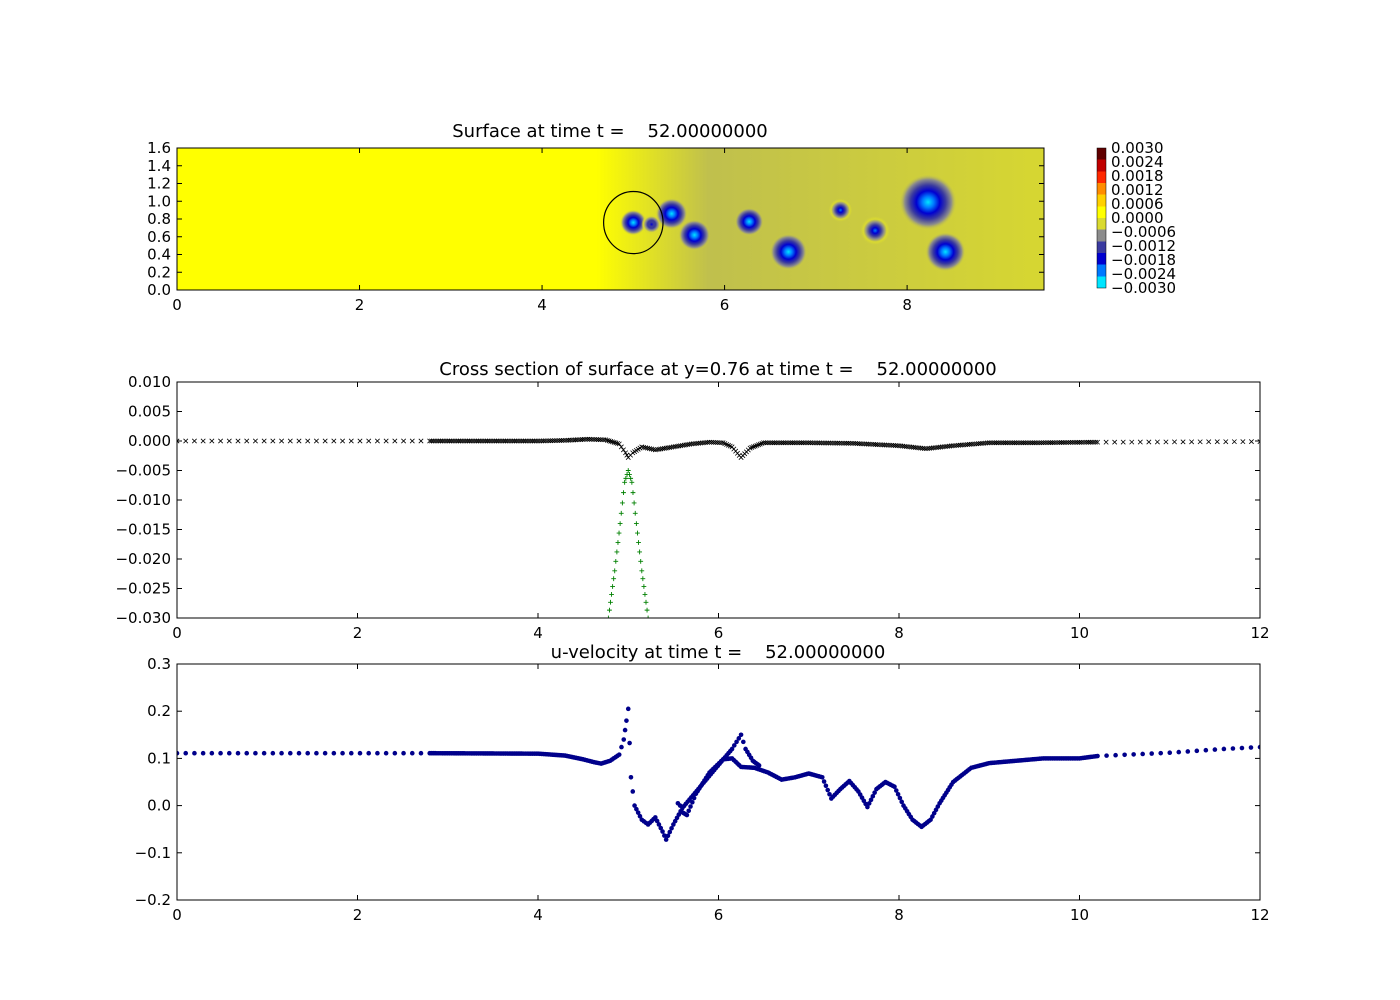 The width and height of the screenshot is (1400, 1000). Describe the element at coordinates (749, 221) in the screenshot. I see `surface-depression` at that location.